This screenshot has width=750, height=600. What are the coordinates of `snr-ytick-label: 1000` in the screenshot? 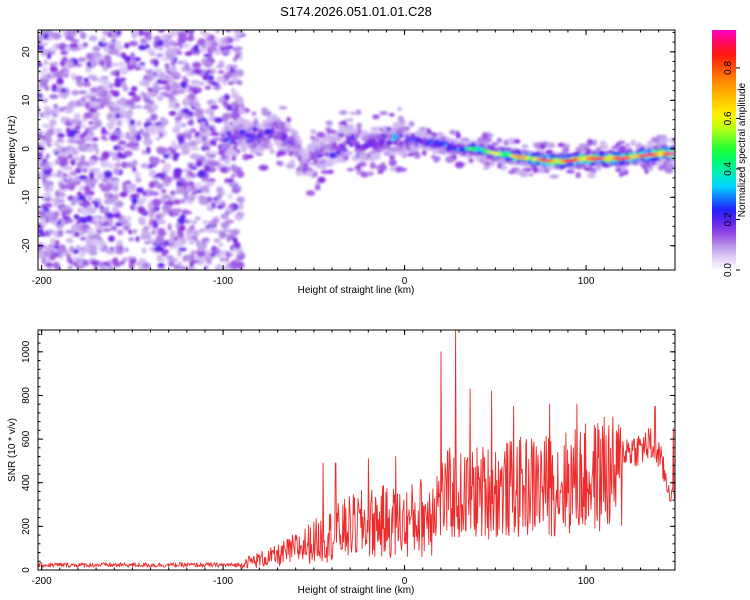 It's located at (26, 351).